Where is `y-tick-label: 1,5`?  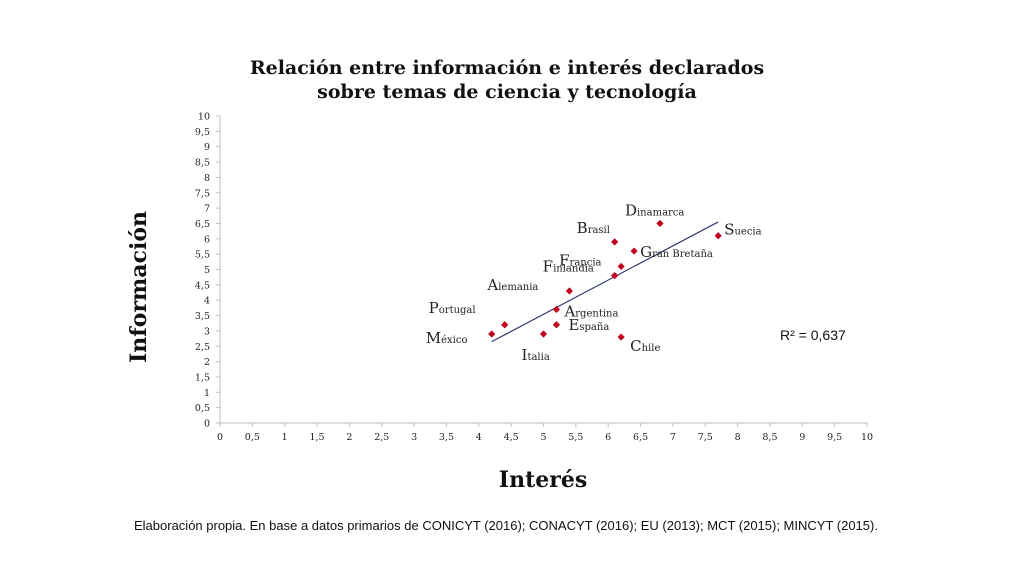 y-tick-label: 1,5 is located at coordinates (202, 377).